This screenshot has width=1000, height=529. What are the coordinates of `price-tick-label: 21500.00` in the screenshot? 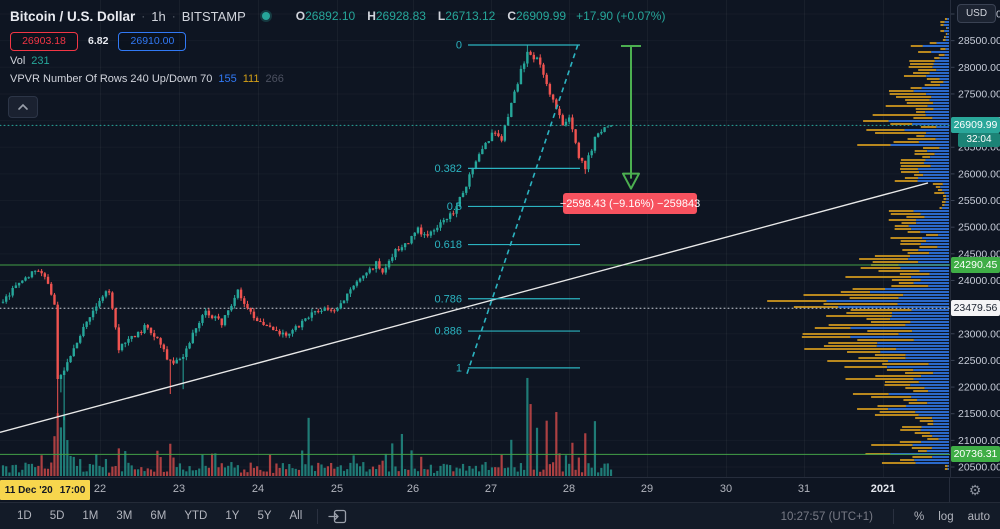 It's located at (979, 414).